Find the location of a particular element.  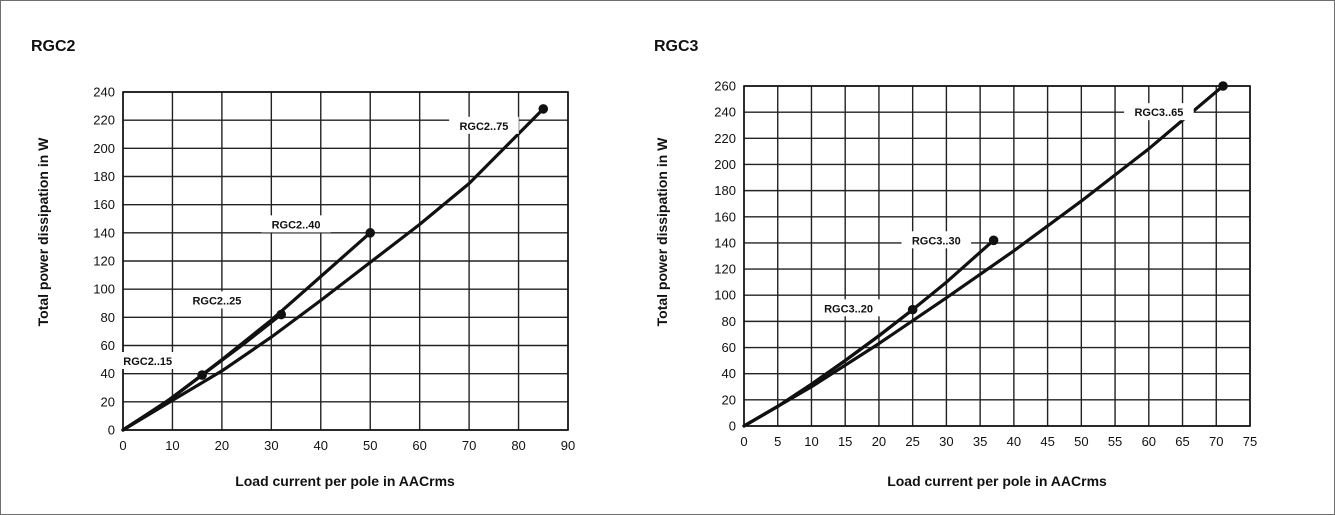

c2-x-tick-label: 5 is located at coordinates (777, 441).